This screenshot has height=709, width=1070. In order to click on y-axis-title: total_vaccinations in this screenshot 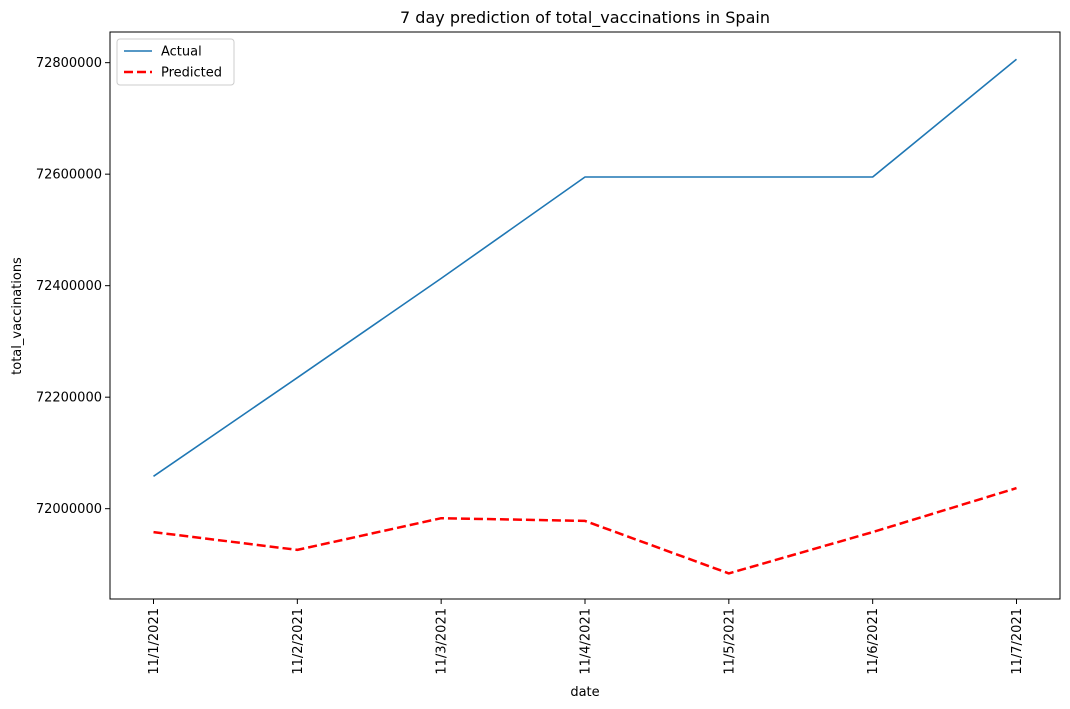, I will do `click(17, 316)`.